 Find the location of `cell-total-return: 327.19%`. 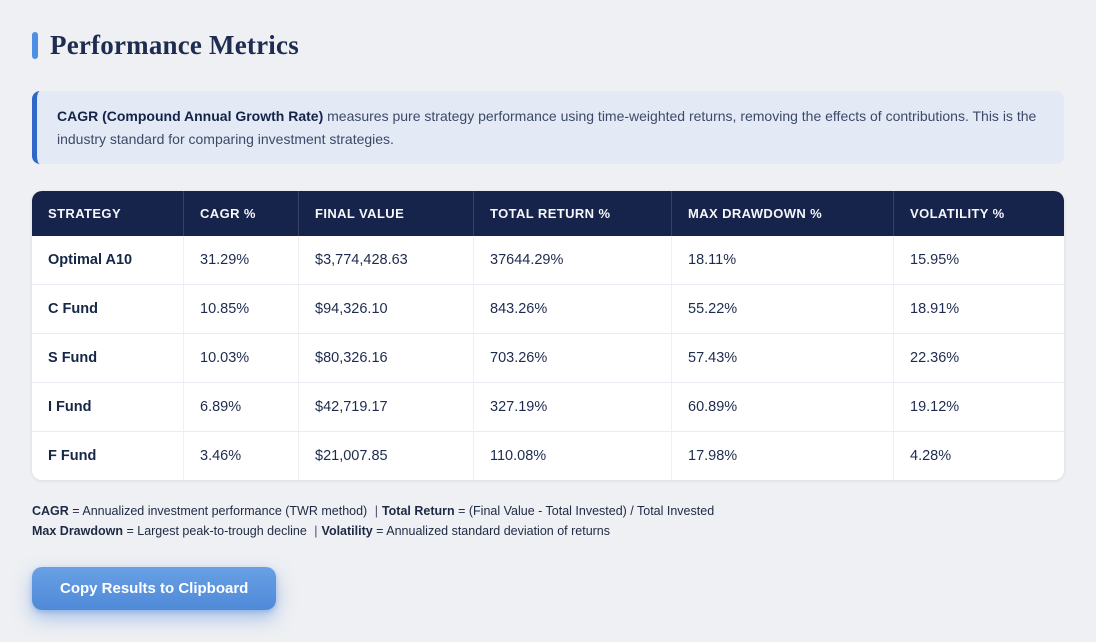

cell-total-return: 327.19% is located at coordinates (572, 407).